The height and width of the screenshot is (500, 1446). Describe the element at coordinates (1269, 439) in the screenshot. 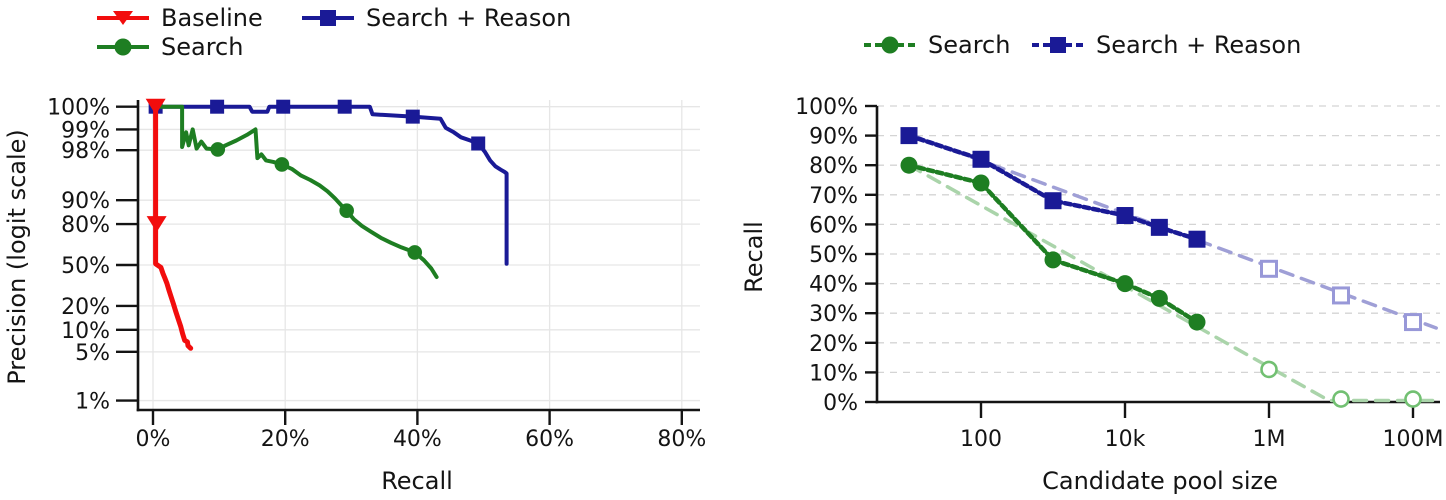

I see `x-tick-label: 1M` at that location.